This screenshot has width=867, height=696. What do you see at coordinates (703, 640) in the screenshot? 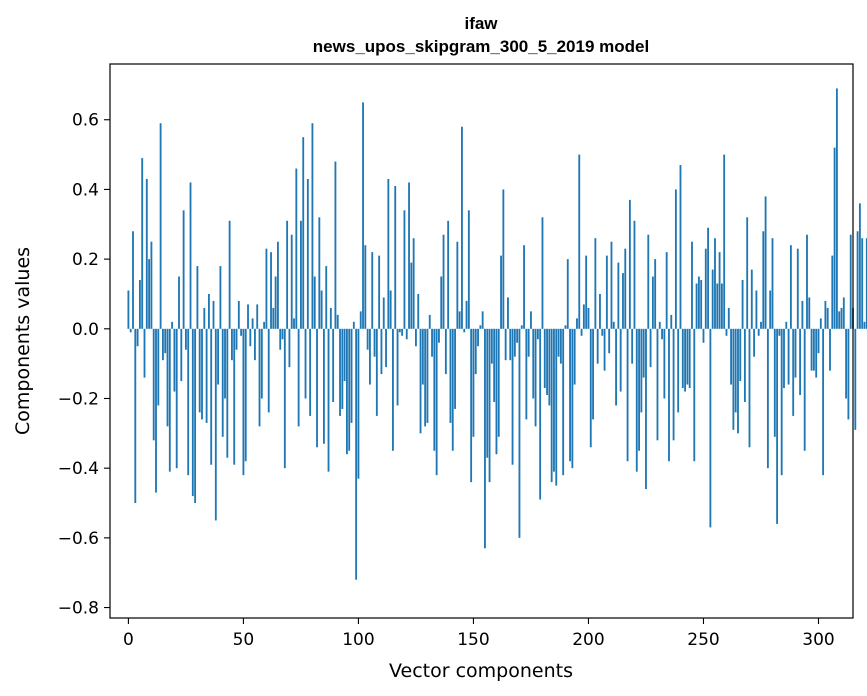
I see `x-tick-label-5: 250` at bounding box center [703, 640].